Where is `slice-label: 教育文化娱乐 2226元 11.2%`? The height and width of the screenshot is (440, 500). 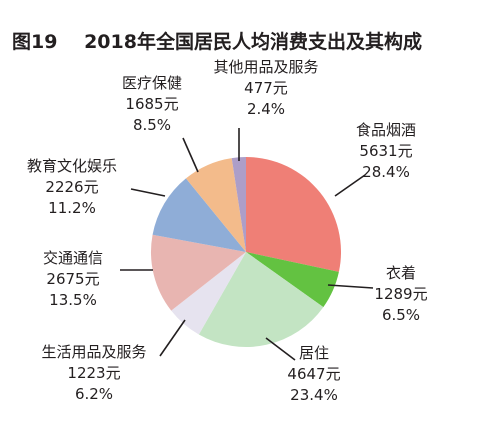 slice-label: 教育文化娱乐 2226元 11.2% is located at coordinates (72, 187).